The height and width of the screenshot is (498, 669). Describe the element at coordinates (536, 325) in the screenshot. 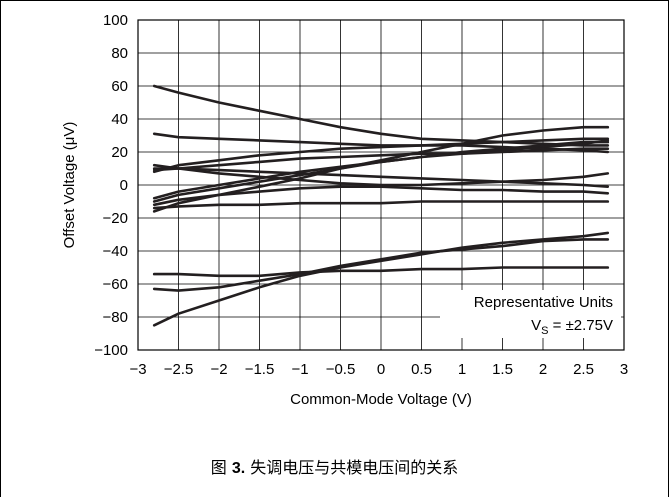

I see `annotation-v: V` at that location.